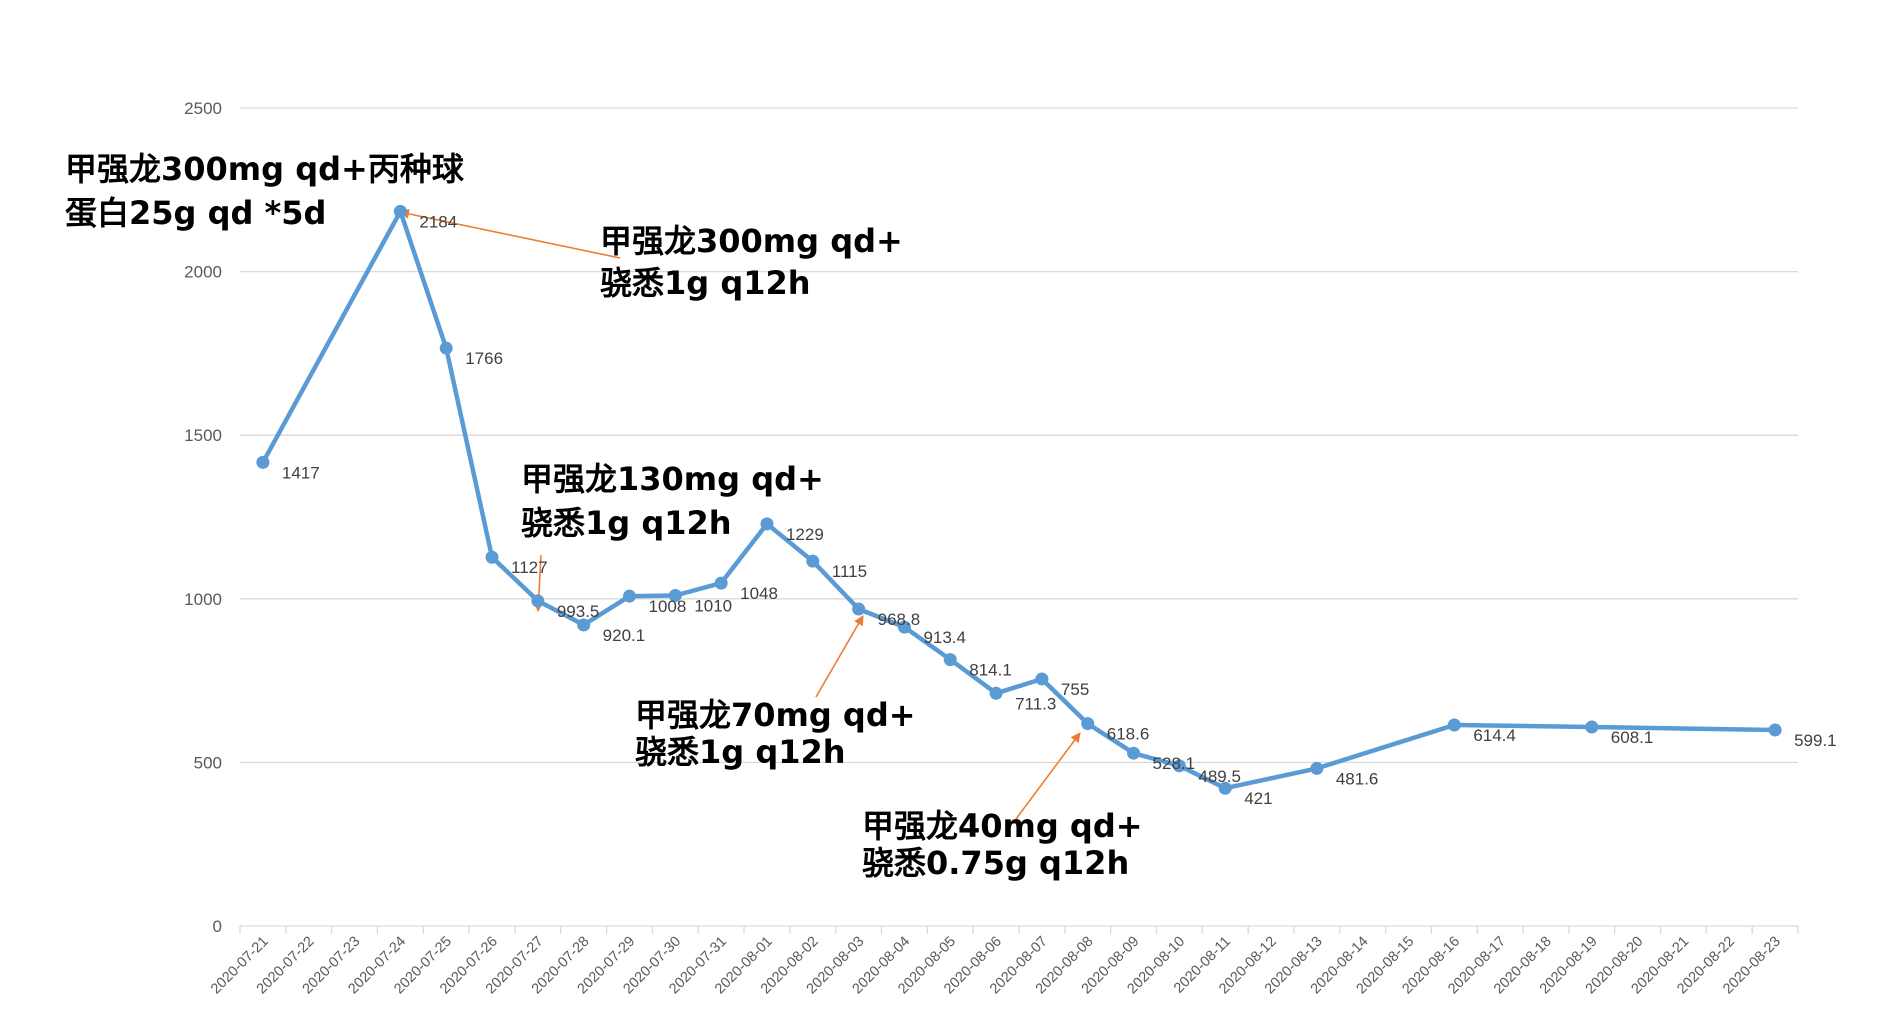  Describe the element at coordinates (624, 635) in the screenshot. I see `data-label: 920.1` at that location.